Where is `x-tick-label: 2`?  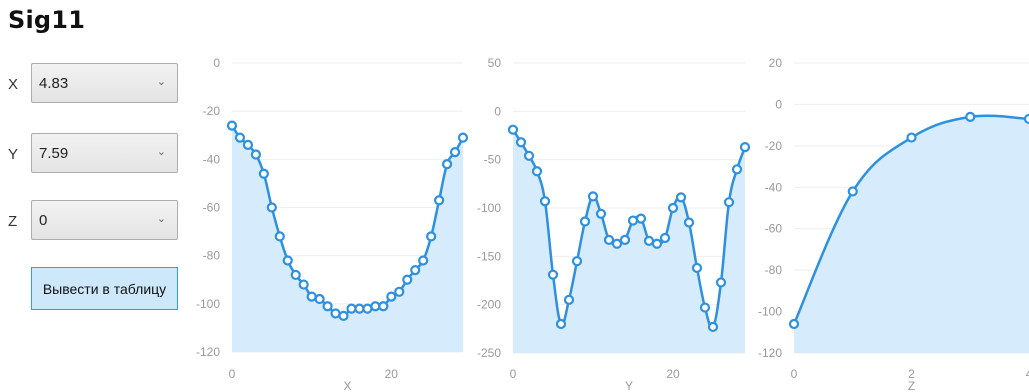 x-tick-label: 2 is located at coordinates (911, 374).